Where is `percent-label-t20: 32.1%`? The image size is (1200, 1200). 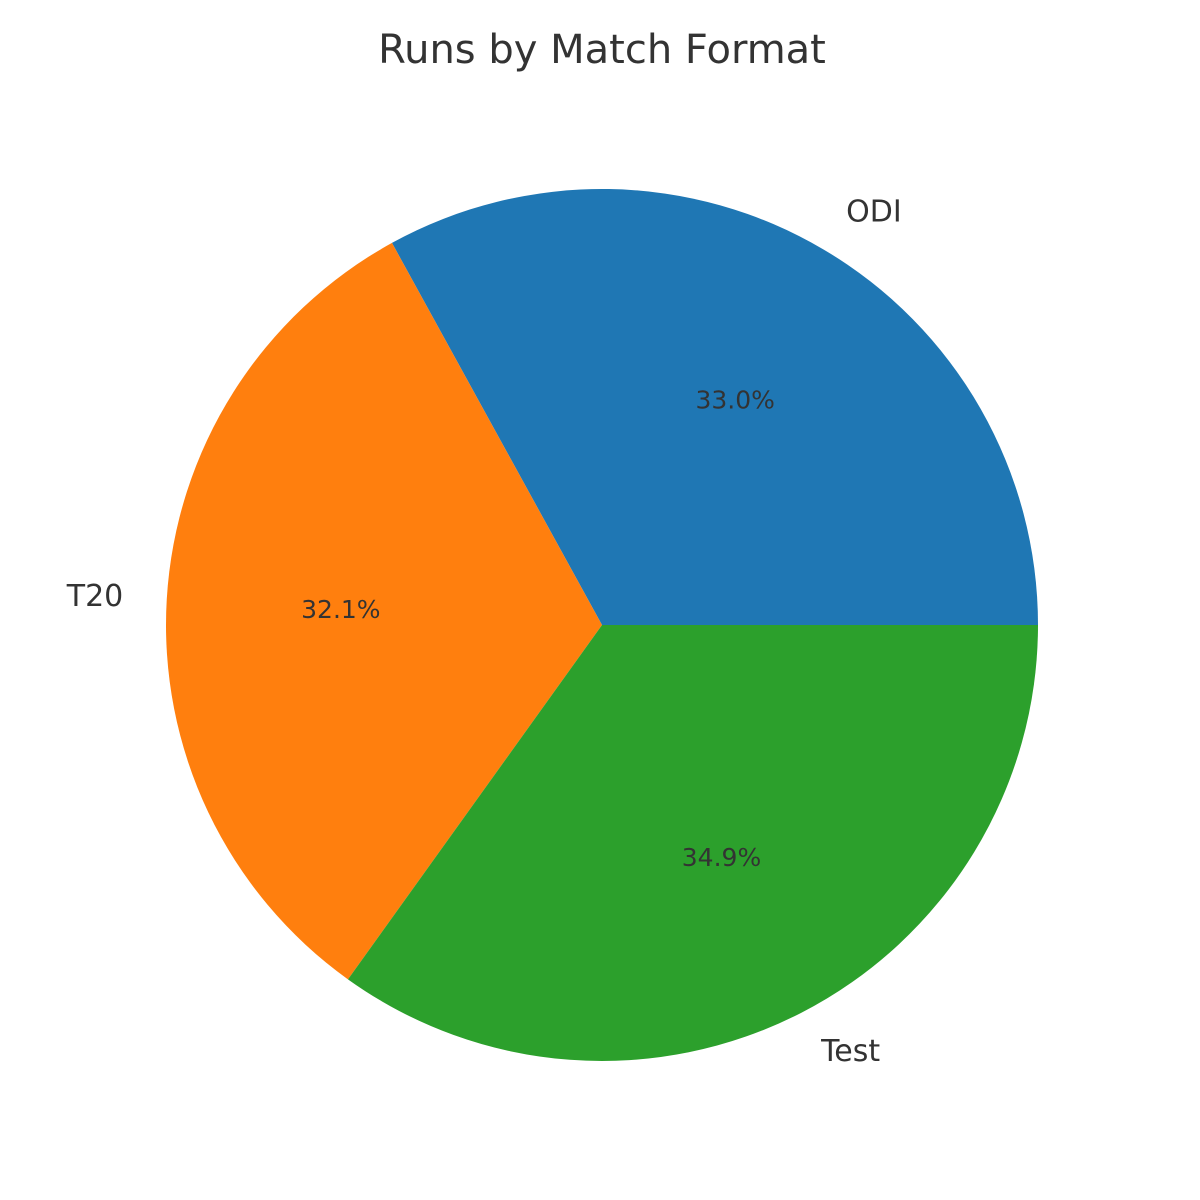
percent-label-t20: 32.1% is located at coordinates (340, 609).